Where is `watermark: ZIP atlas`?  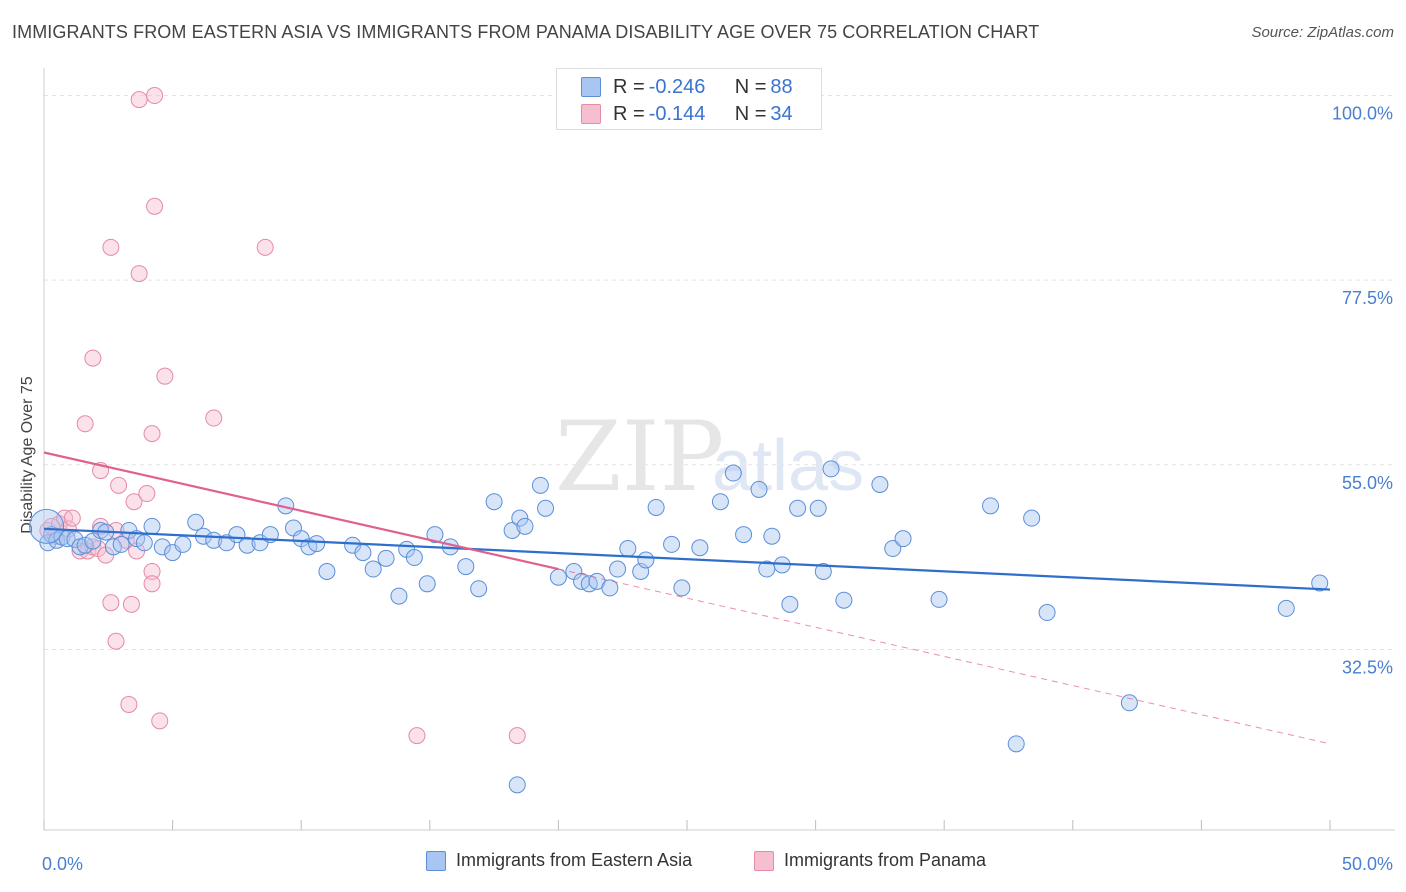
watermark: ZIP atlas is located at coordinates (709, 457).